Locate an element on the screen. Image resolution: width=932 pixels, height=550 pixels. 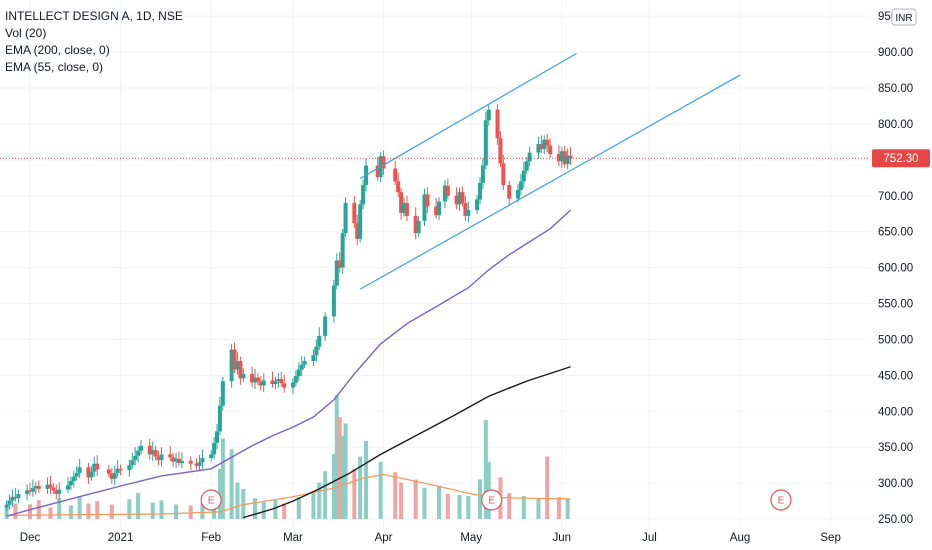
time-tick-label: Mar is located at coordinates (293, 538).